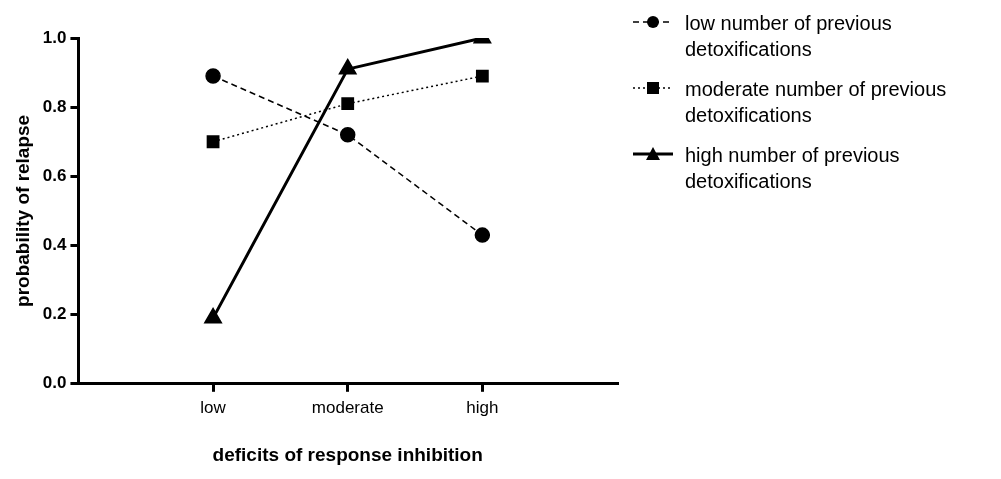 The width and height of the screenshot is (1001, 479). Describe the element at coordinates (213, 407) in the screenshot. I see `x-tick-label: low` at that location.